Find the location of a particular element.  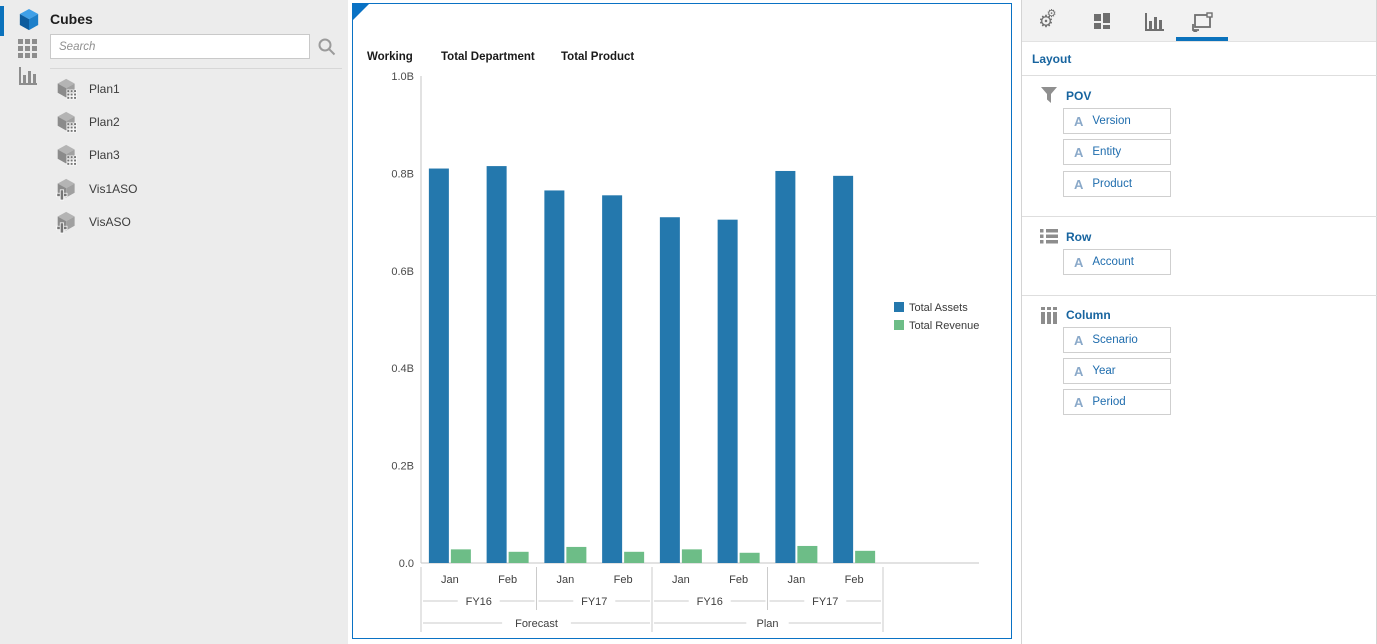

cube-list-item: Plan2 is located at coordinates (174, 122).